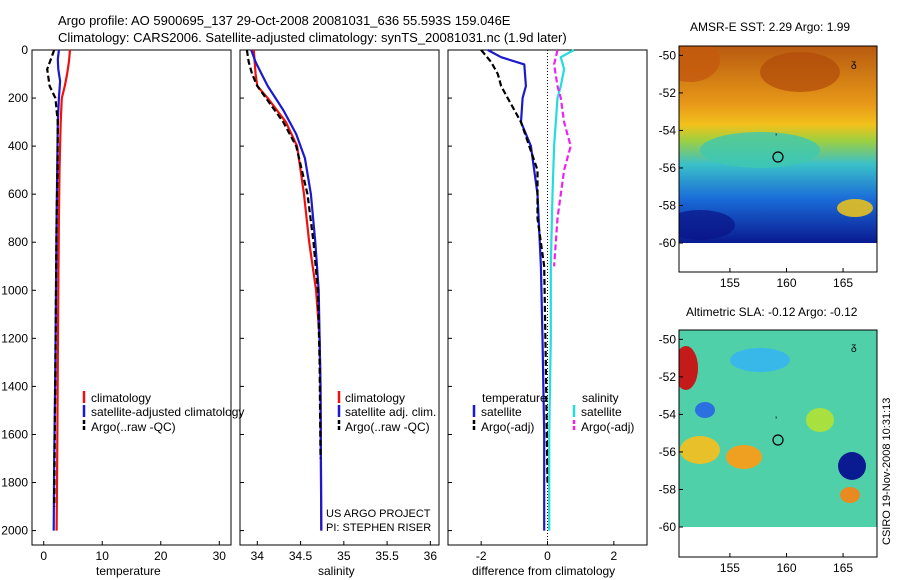 The height and width of the screenshot is (580, 900). I want to click on legend-title-temperature: temperature, so click(514, 398).